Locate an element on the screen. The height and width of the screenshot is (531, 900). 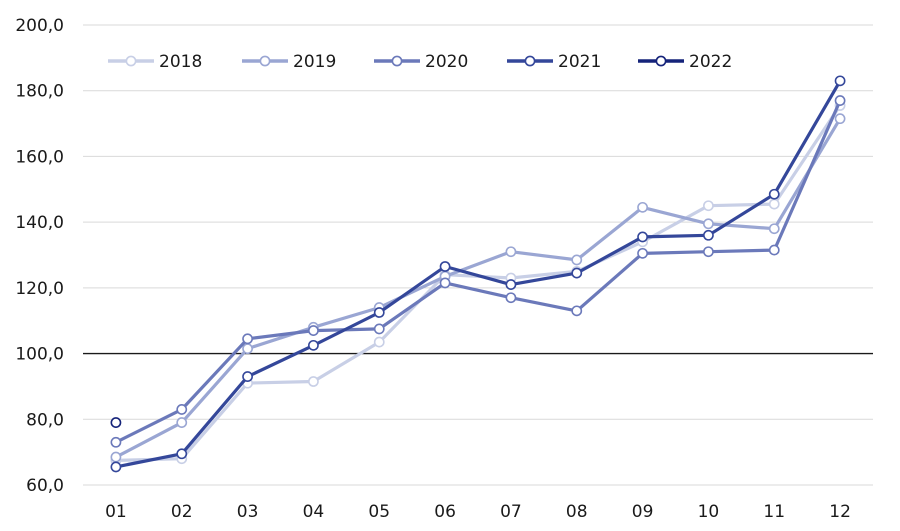
x-tick-label: 10 is located at coordinates (709, 512).